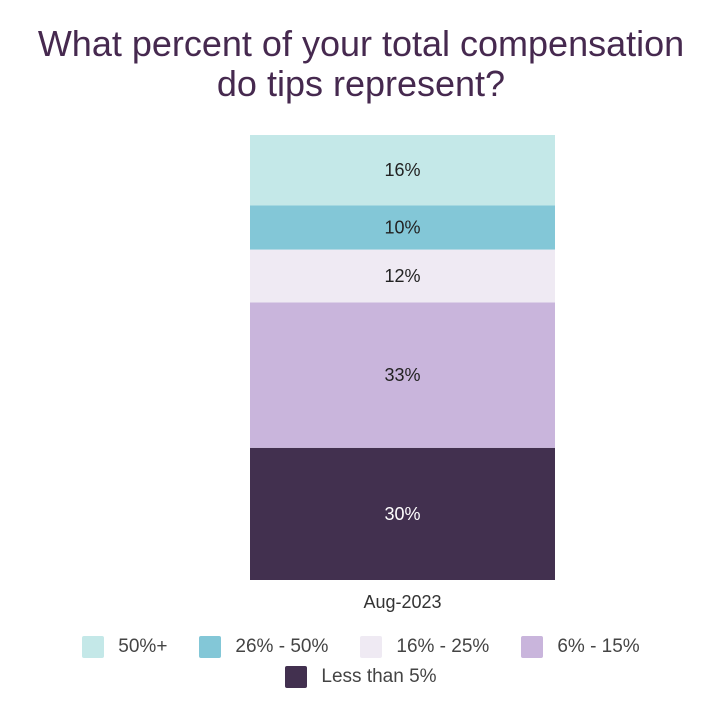 The height and width of the screenshot is (726, 722). I want to click on legend-label: Less than 5%, so click(379, 676).